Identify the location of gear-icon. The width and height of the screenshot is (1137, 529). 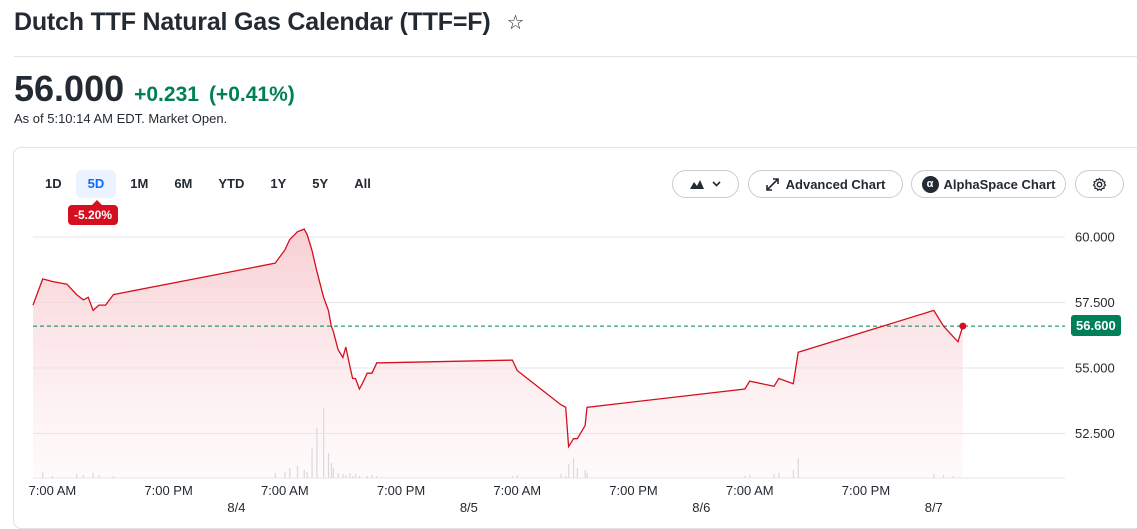
(1099, 184).